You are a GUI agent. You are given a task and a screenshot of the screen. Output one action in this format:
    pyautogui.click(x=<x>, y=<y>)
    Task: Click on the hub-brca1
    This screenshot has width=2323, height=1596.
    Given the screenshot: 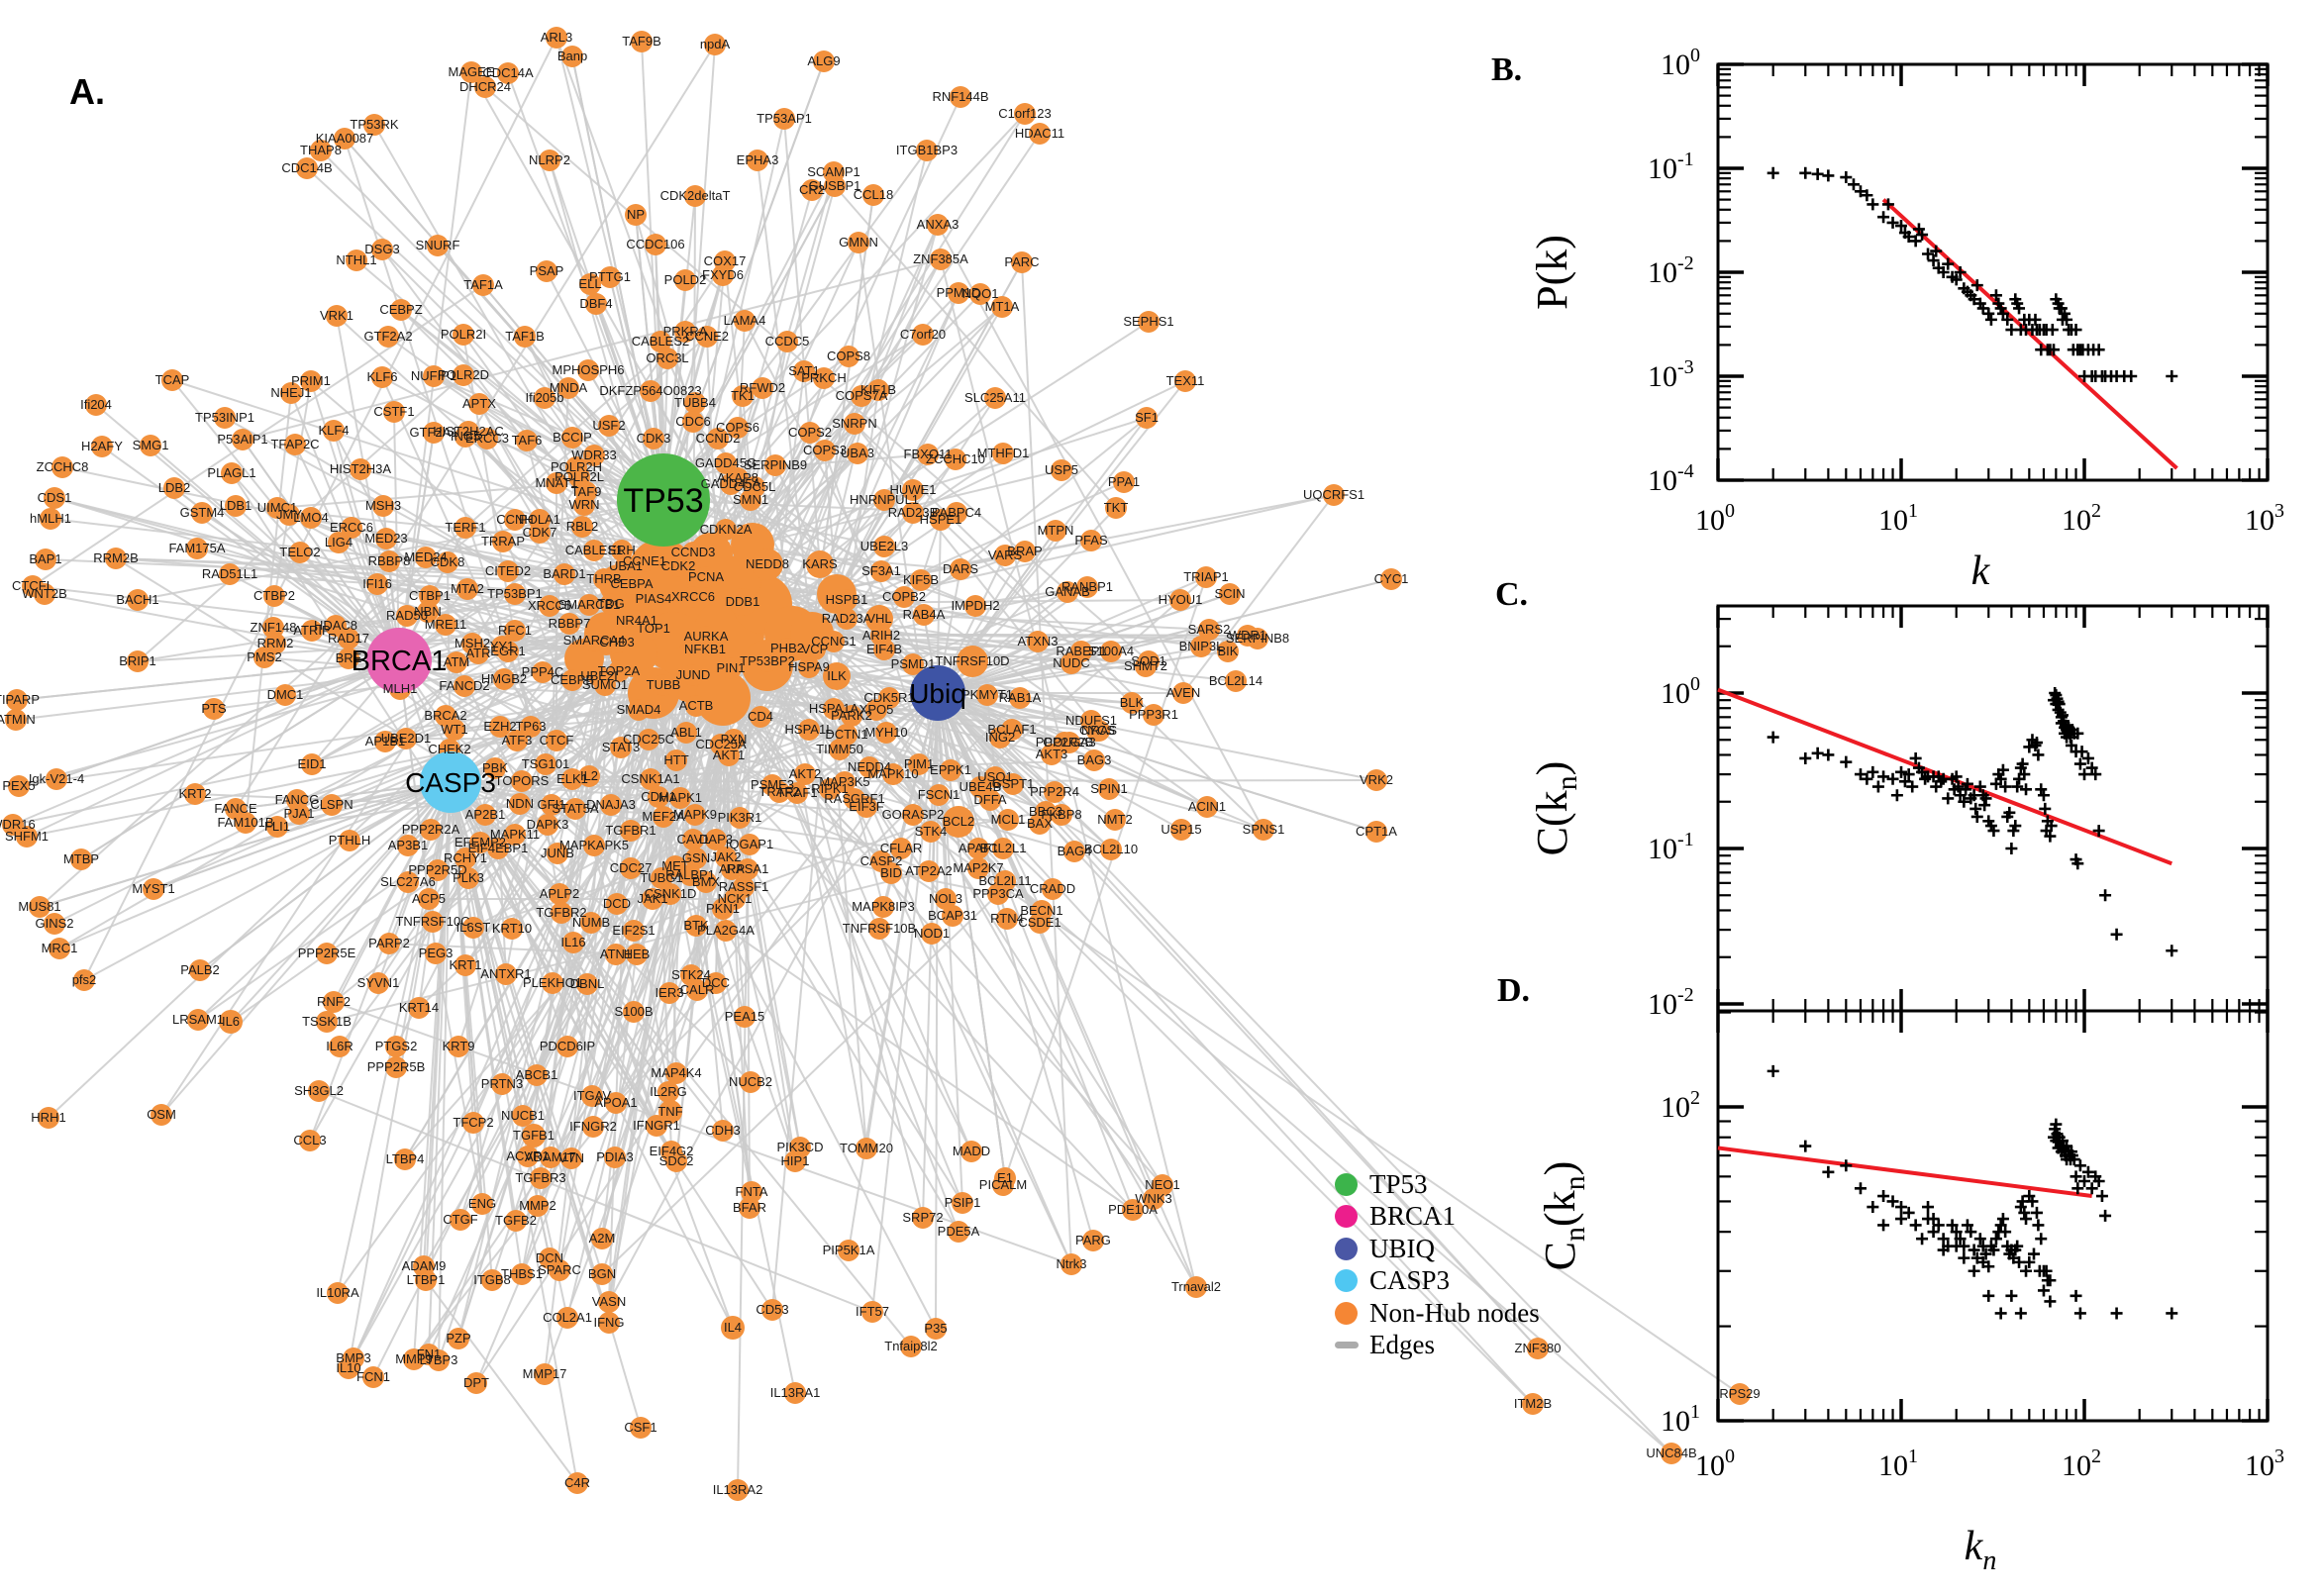 What is the action you would take?
    pyautogui.click(x=399, y=661)
    